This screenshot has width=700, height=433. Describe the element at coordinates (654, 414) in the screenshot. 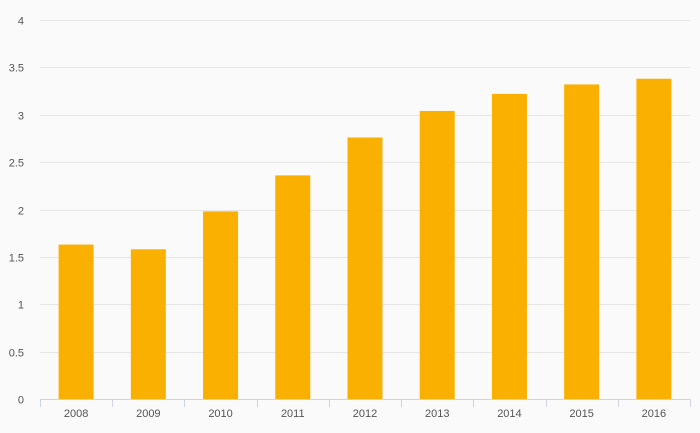

I see `x-tick-label: 2016` at that location.